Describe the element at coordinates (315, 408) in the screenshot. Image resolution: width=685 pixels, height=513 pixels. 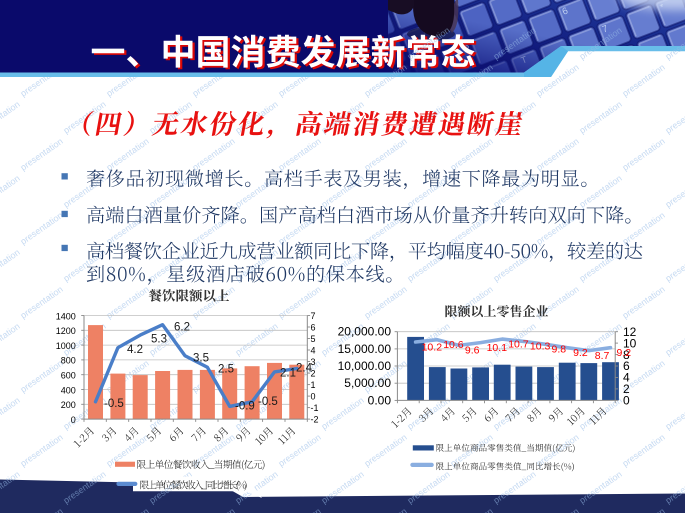
I see `svg-text: -1` at that location.